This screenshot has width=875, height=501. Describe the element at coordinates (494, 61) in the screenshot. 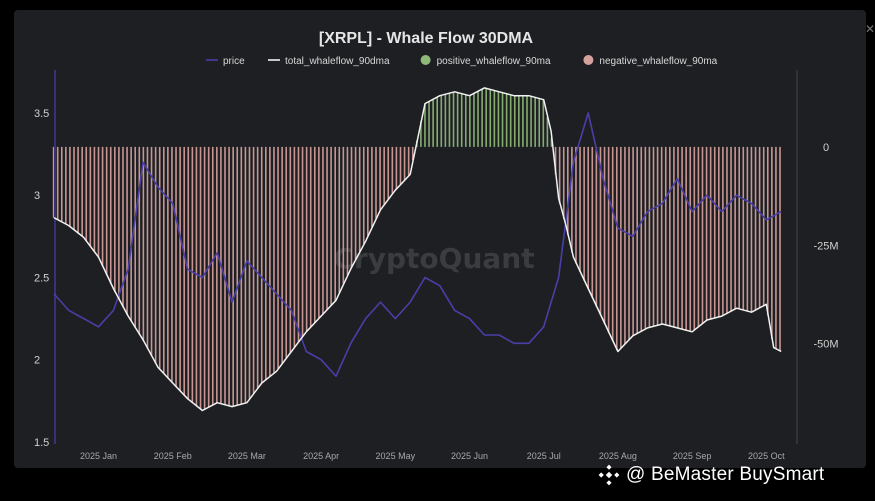

I see `legend-label: positive_whaleflow_90ma` at that location.